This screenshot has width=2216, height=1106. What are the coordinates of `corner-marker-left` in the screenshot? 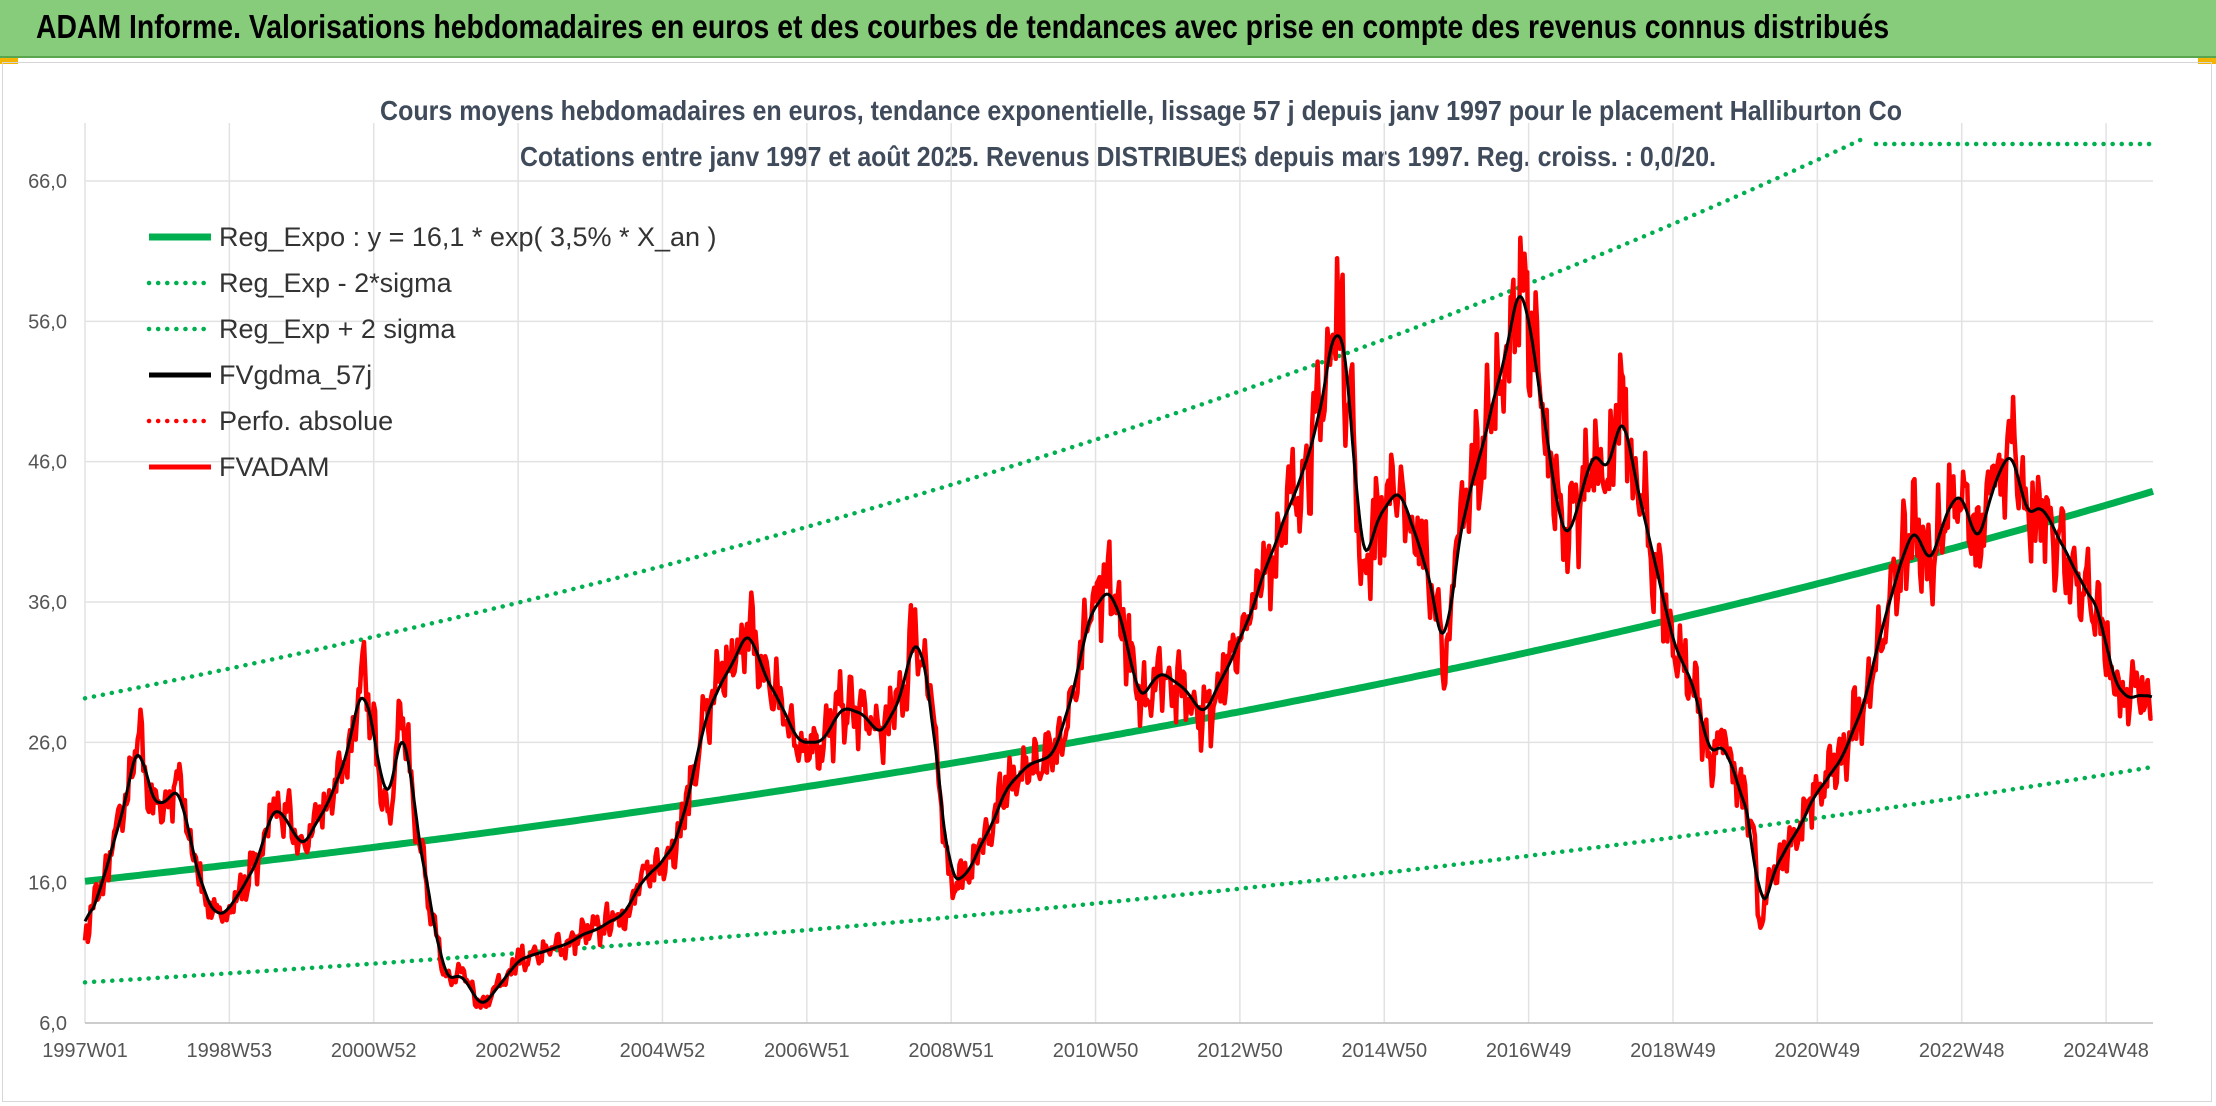 It's located at (9, 61).